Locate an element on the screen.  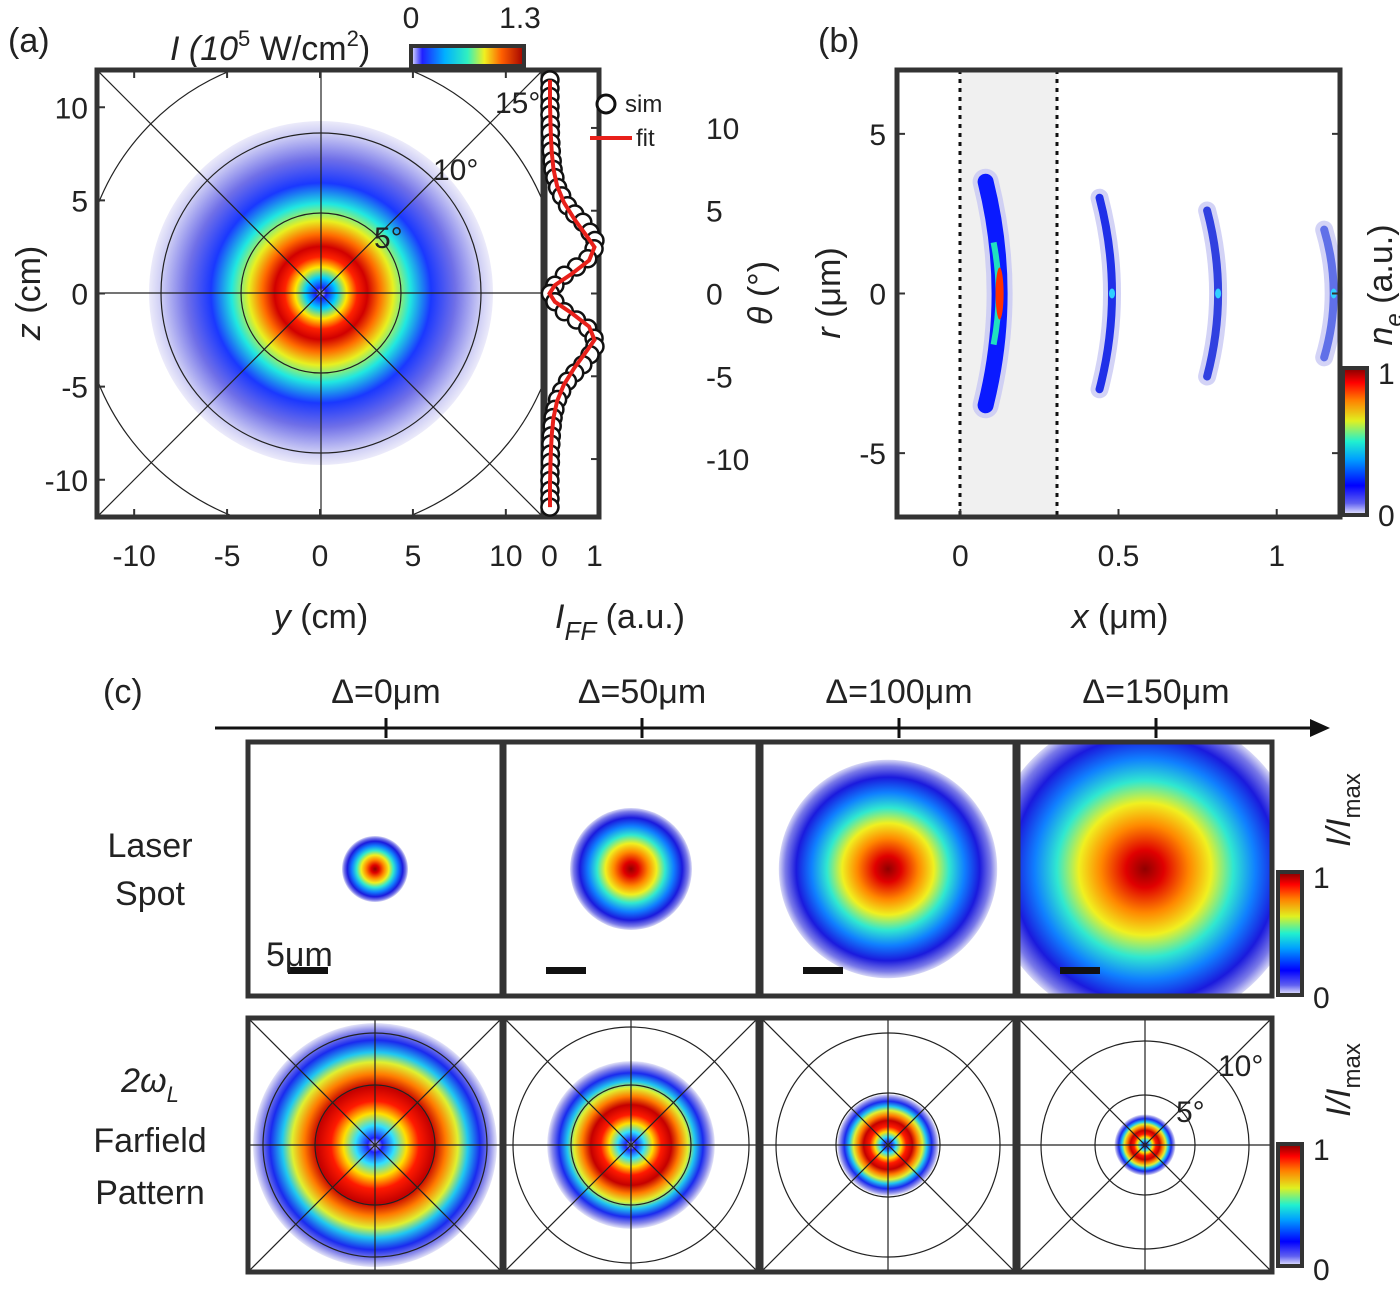
a-xtick-label: -10 is located at coordinates (133, 556).